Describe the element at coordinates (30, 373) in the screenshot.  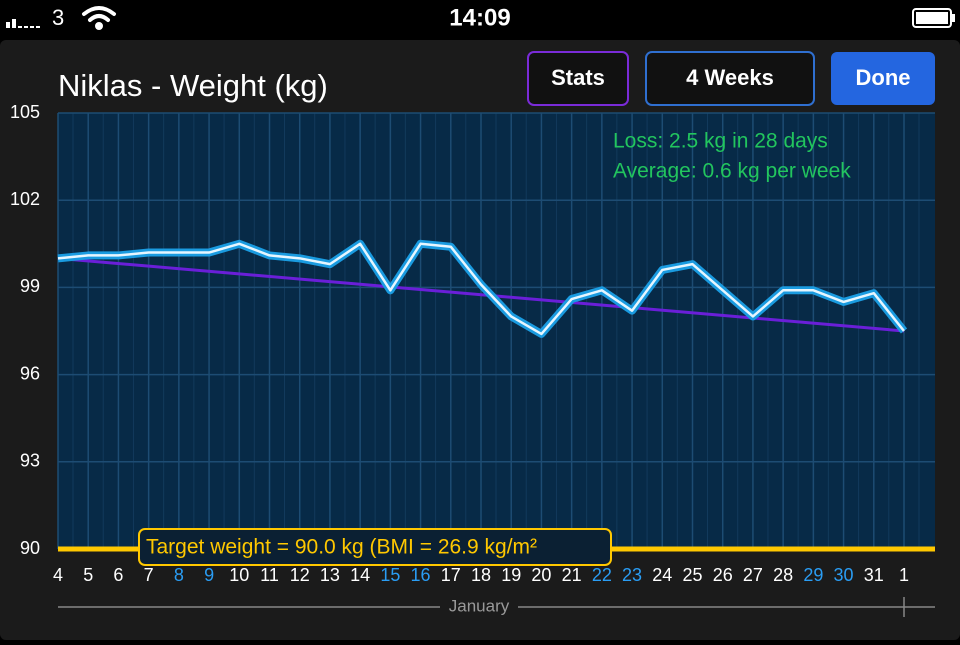
I see `y-tick-label: 96` at that location.